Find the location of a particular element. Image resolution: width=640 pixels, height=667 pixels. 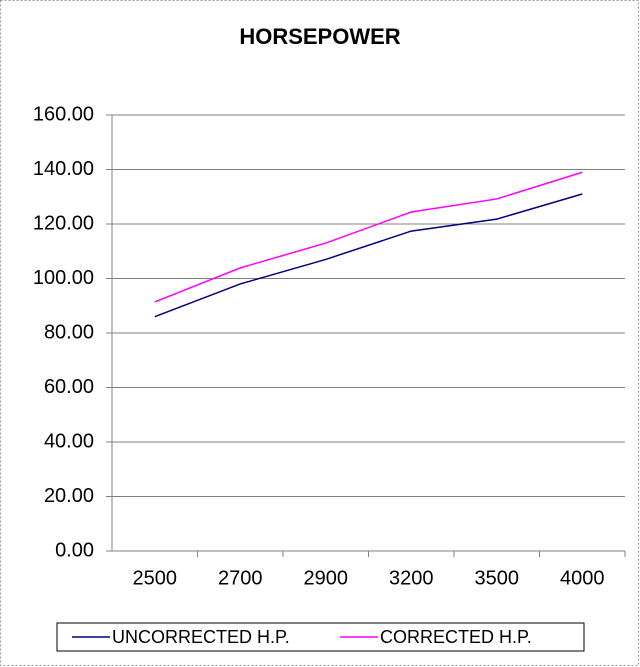

y-tick-label: 60.00 is located at coordinates (69, 387).